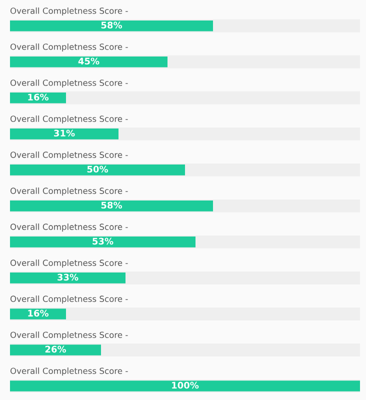 This screenshot has width=366, height=400. Describe the element at coordinates (97, 169) in the screenshot. I see `data-label: 50%` at that location.